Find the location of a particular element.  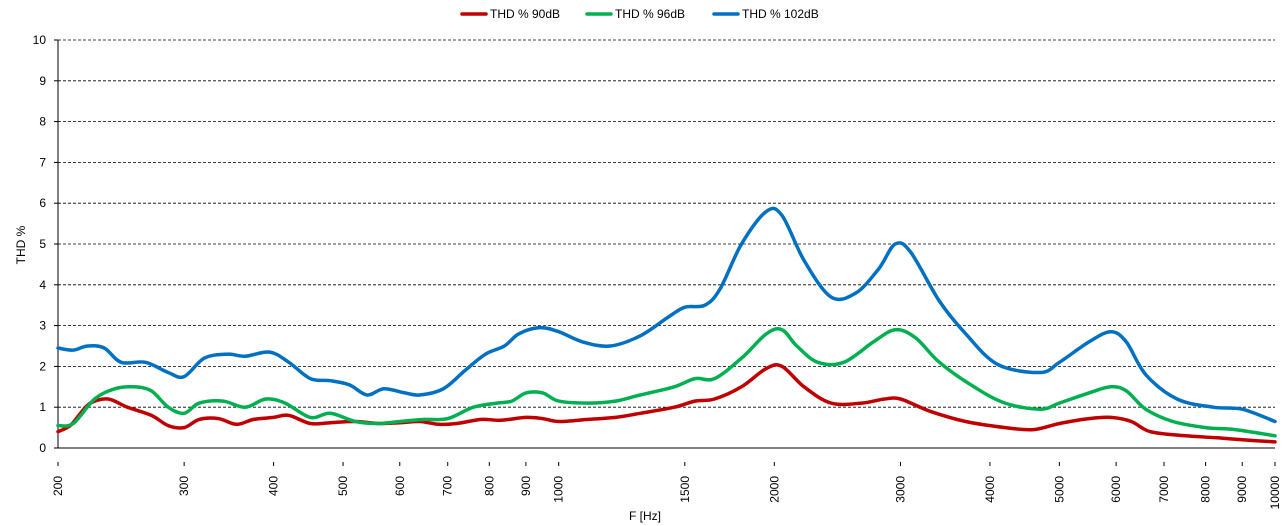

x-tick-label: 300 is located at coordinates (184, 486).